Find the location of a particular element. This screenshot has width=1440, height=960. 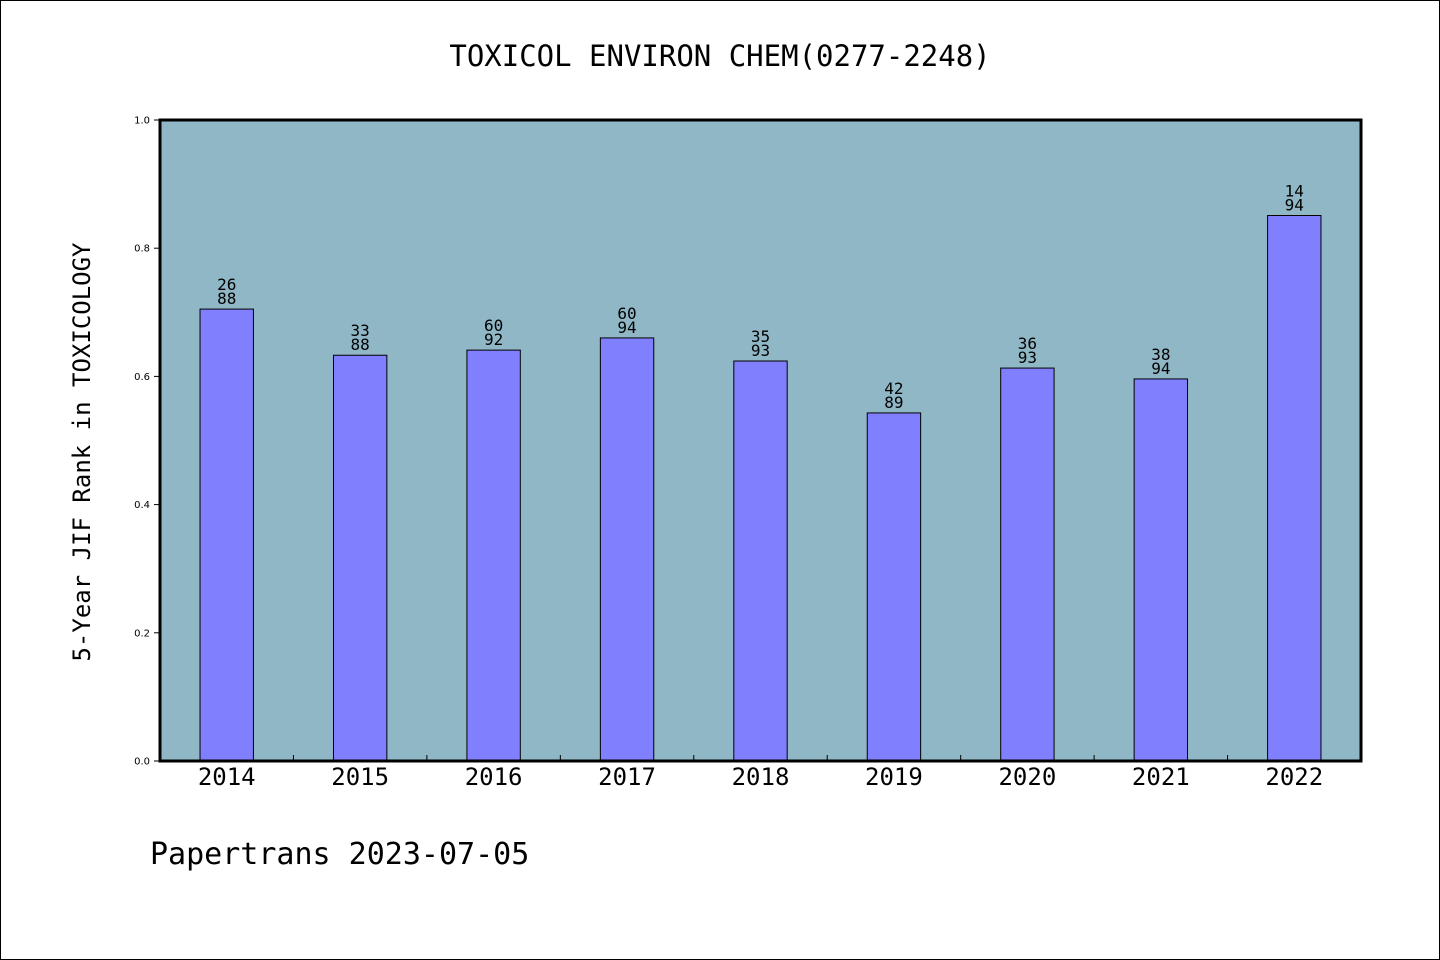

data-label-rank-2018: 35 is located at coordinates (760, 336).